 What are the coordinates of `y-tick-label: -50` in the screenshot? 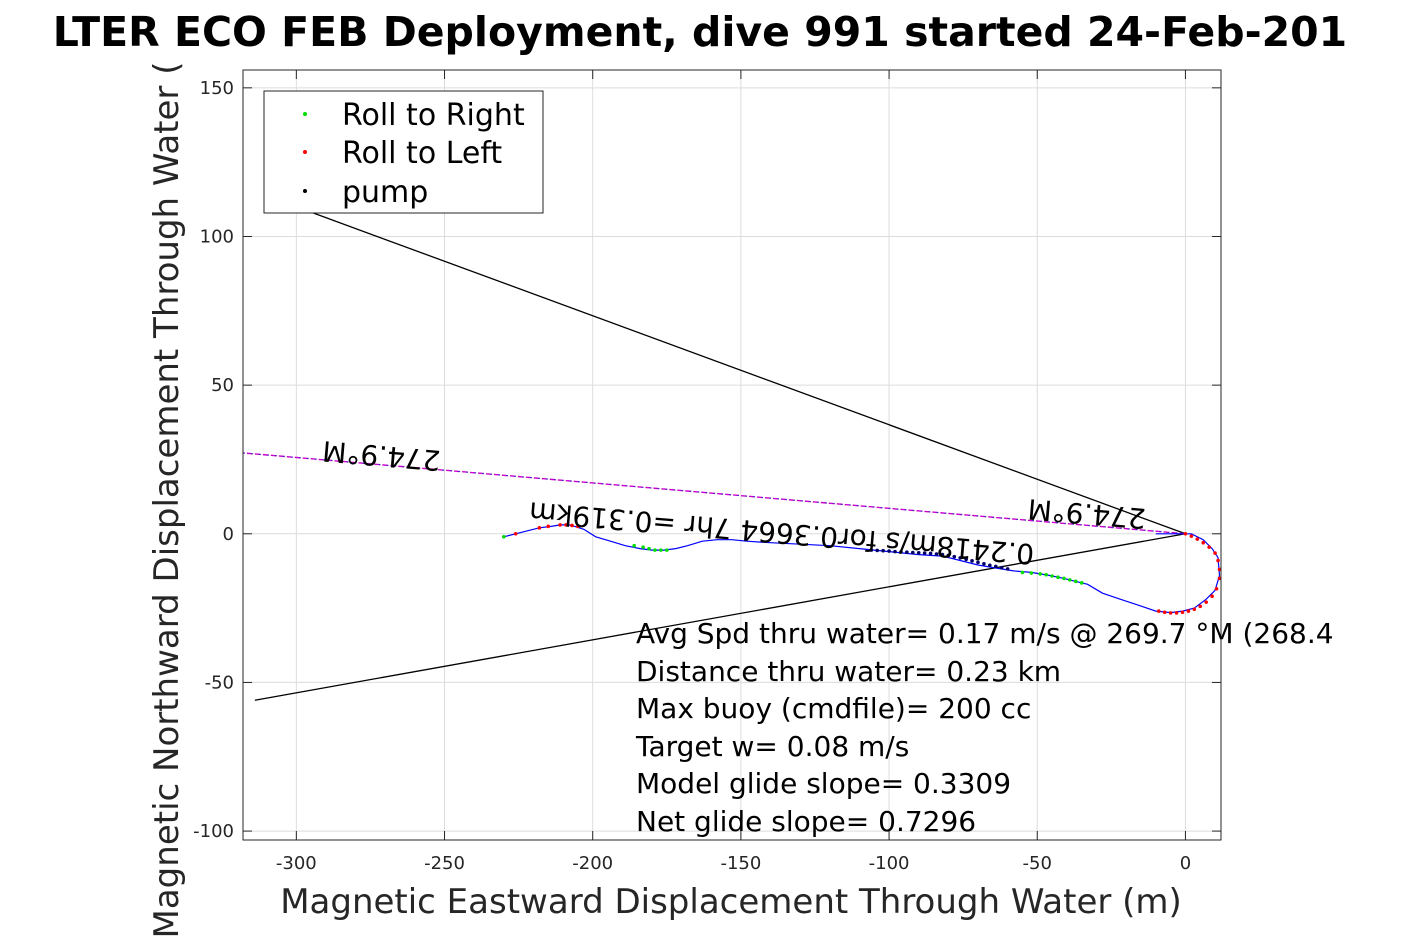 It's located at (219, 682).